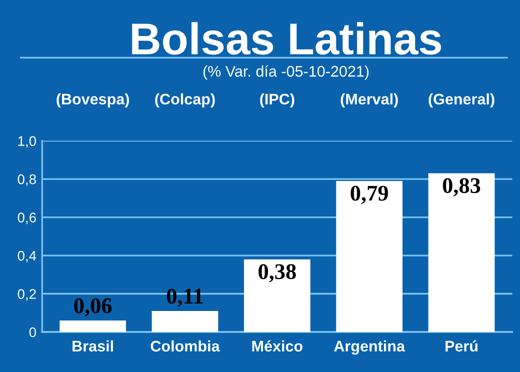 This screenshot has width=520, height=372. Describe the element at coordinates (277, 273) in the screenshot. I see `data-label: 0,38` at that location.